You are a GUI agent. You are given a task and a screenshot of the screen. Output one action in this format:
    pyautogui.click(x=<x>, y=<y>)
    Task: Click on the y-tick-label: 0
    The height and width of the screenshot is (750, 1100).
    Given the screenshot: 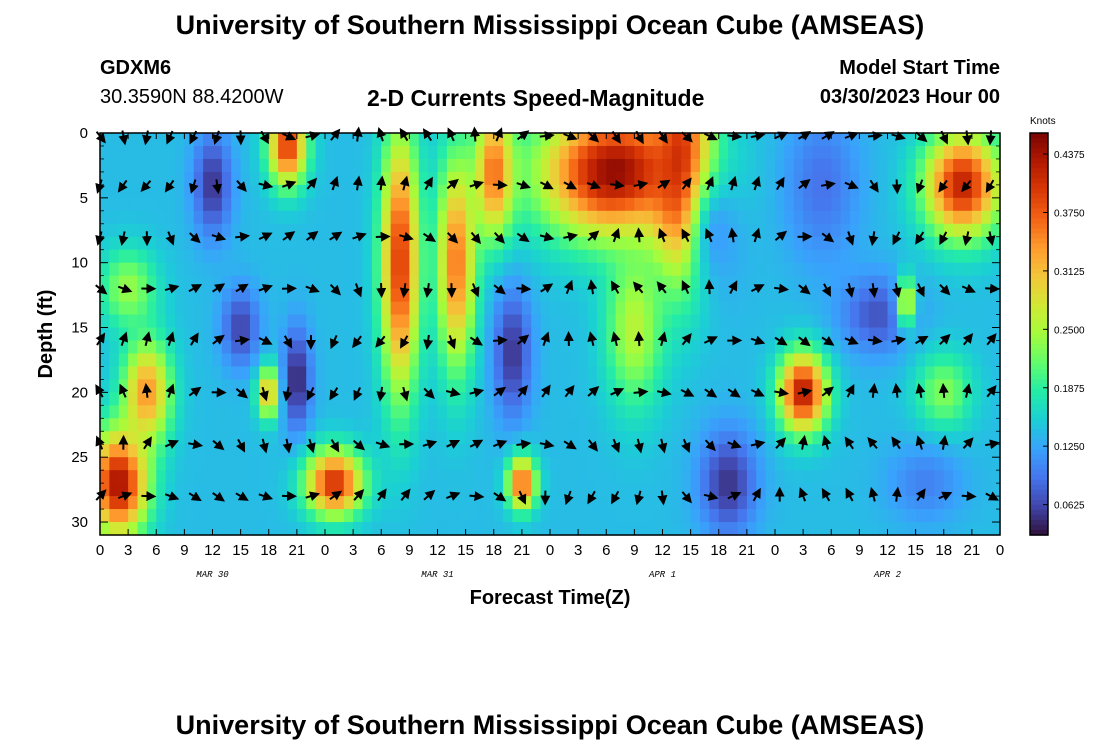 What is the action you would take?
    pyautogui.click(x=84, y=133)
    